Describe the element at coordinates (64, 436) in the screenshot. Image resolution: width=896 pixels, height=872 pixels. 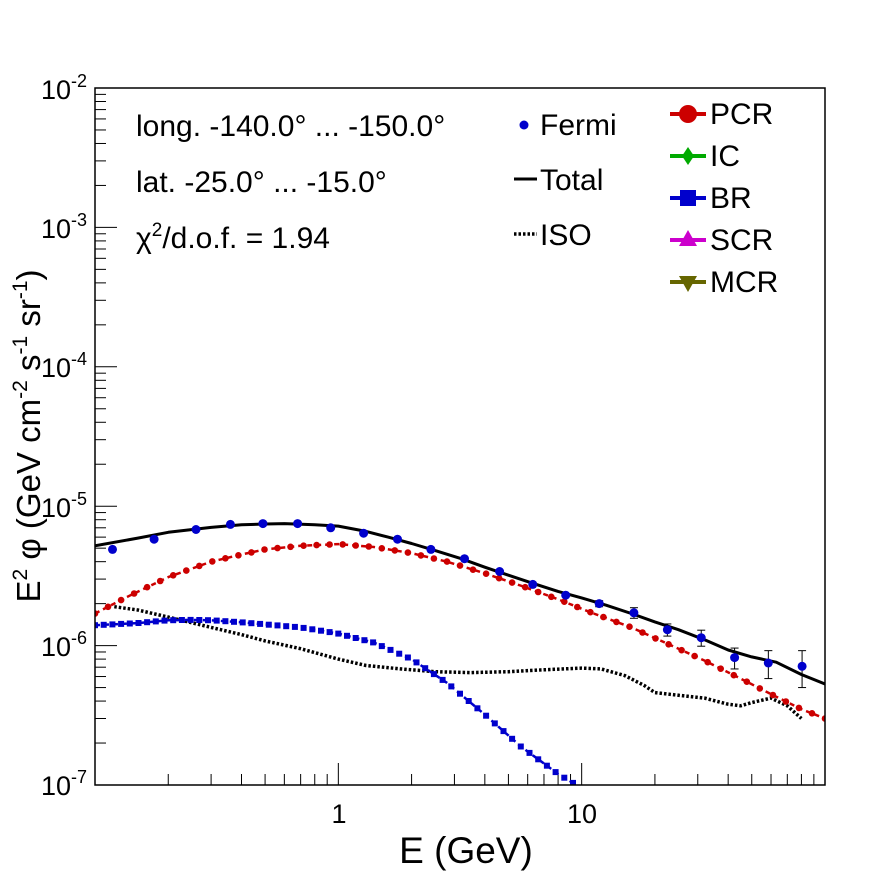
I see `y-tick-labels: 10⁻⁷ 10⁻⁶ 10⁻⁵ 10⁻⁴ 10⁻³ 10⁻²` at that location.